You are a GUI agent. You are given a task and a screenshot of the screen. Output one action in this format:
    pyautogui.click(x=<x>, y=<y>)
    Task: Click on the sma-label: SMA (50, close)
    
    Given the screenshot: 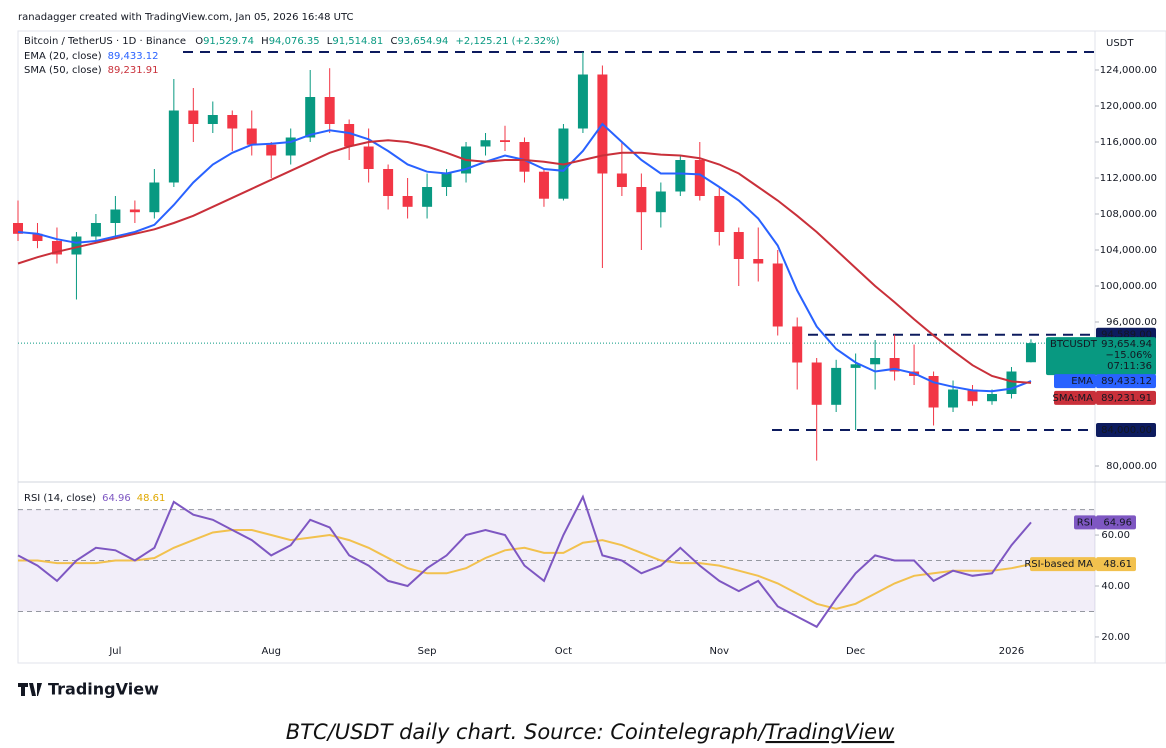 What is the action you would take?
    pyautogui.click(x=63, y=70)
    